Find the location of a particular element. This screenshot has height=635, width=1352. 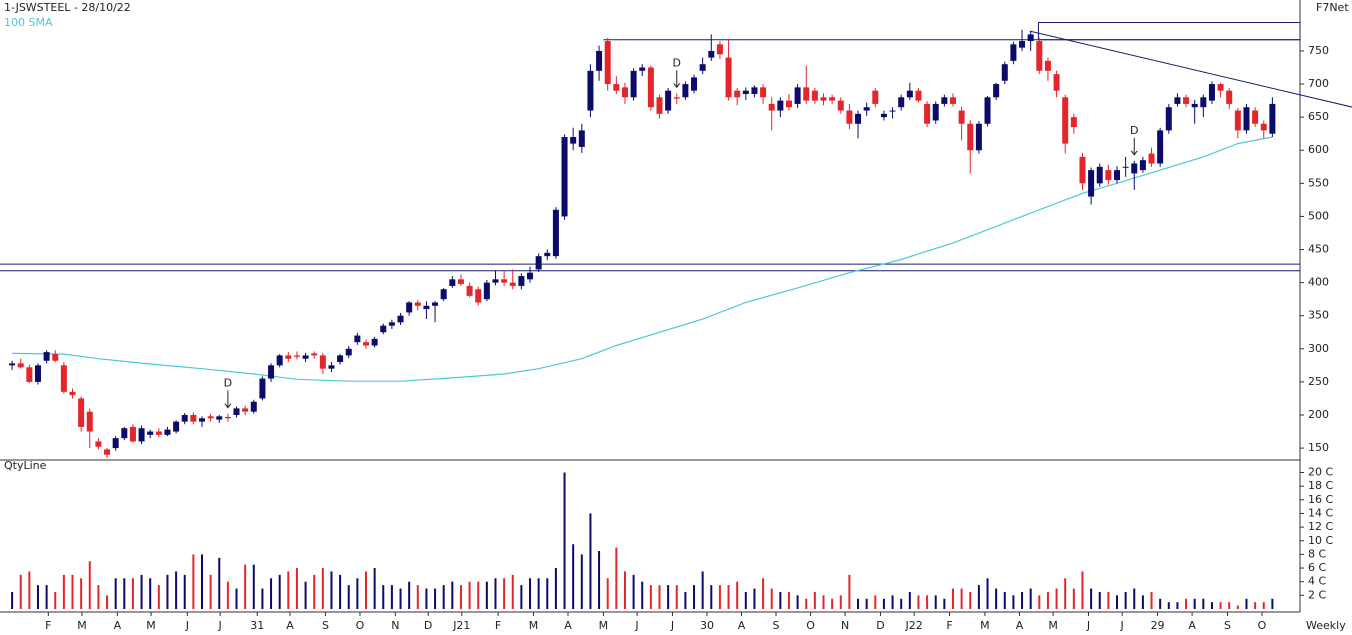

trendline is located at coordinates (1190, 69).